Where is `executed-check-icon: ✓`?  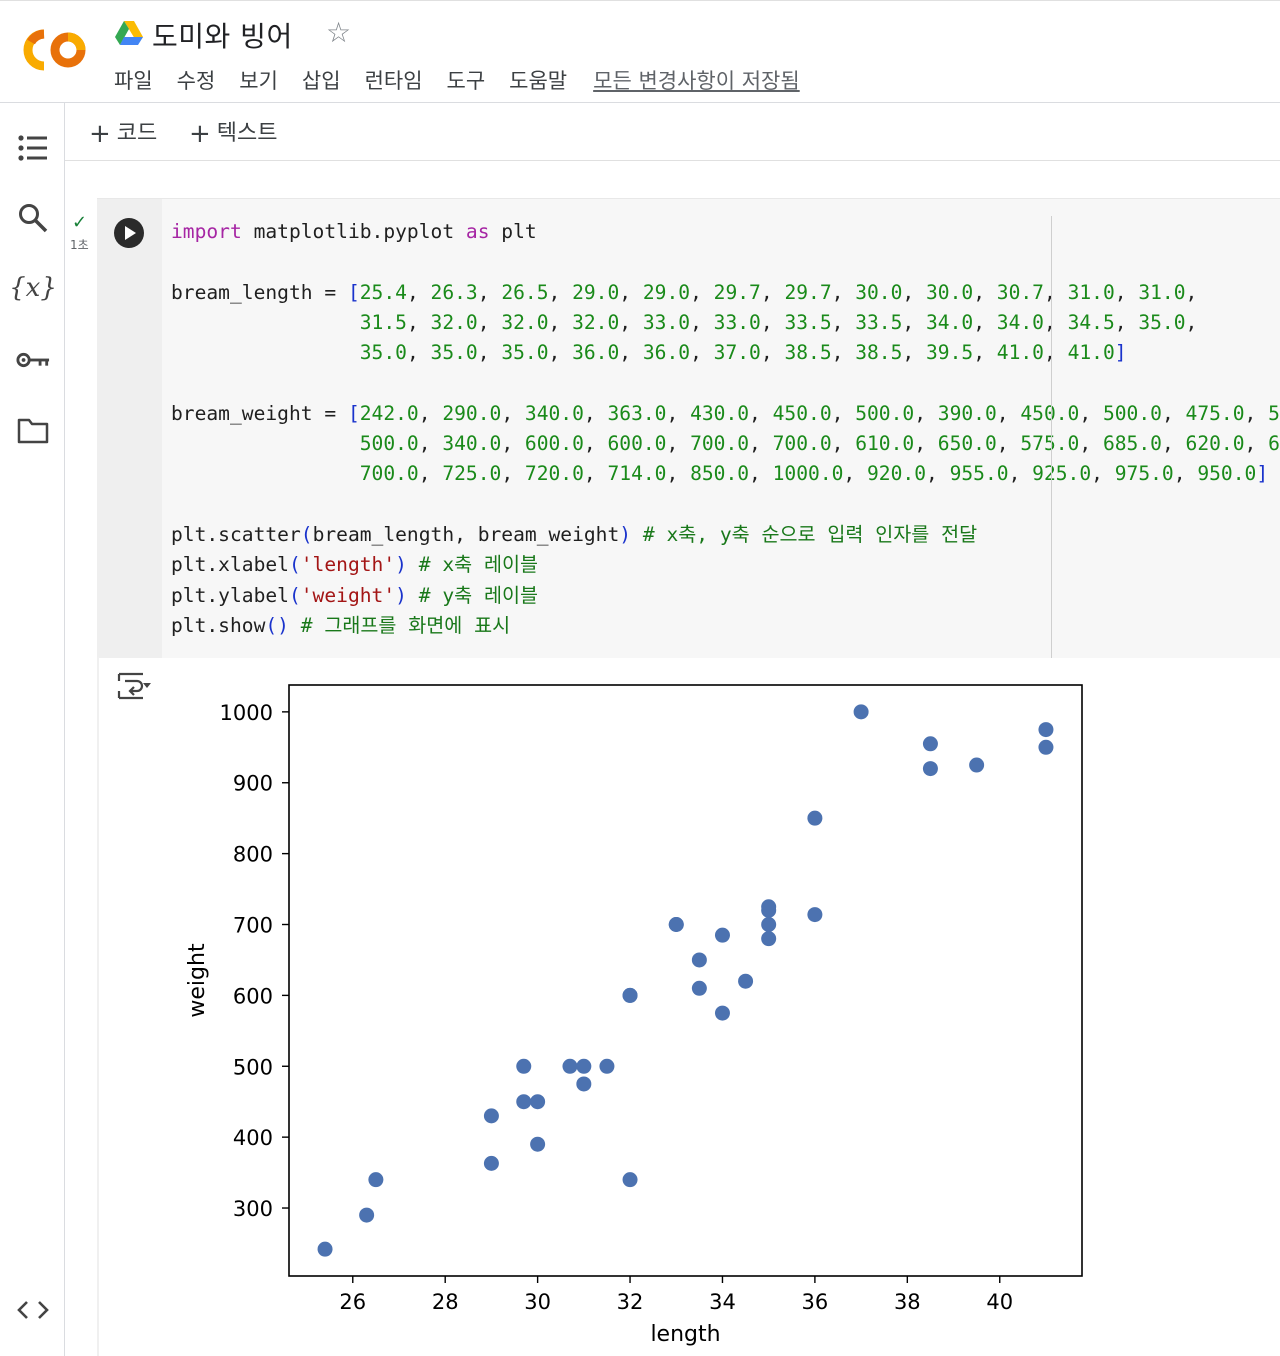 executed-check-icon: ✓ is located at coordinates (80, 222).